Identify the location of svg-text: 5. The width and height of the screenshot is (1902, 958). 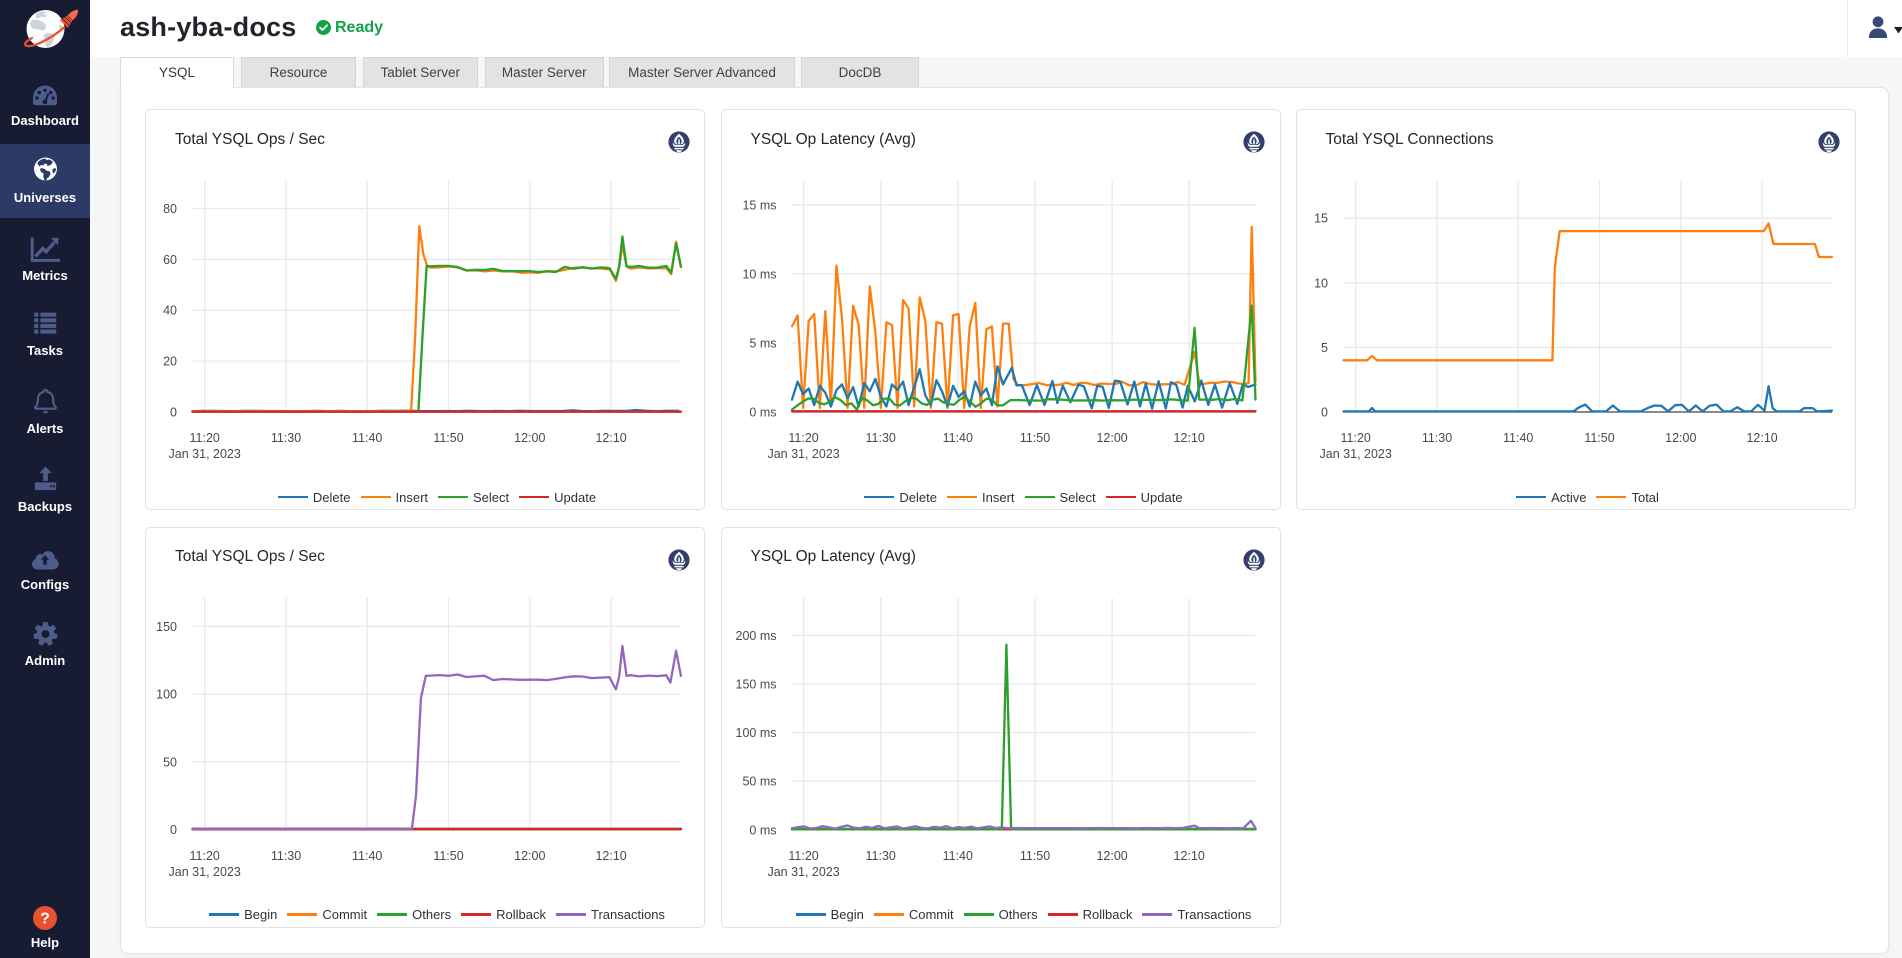
(1324, 348).